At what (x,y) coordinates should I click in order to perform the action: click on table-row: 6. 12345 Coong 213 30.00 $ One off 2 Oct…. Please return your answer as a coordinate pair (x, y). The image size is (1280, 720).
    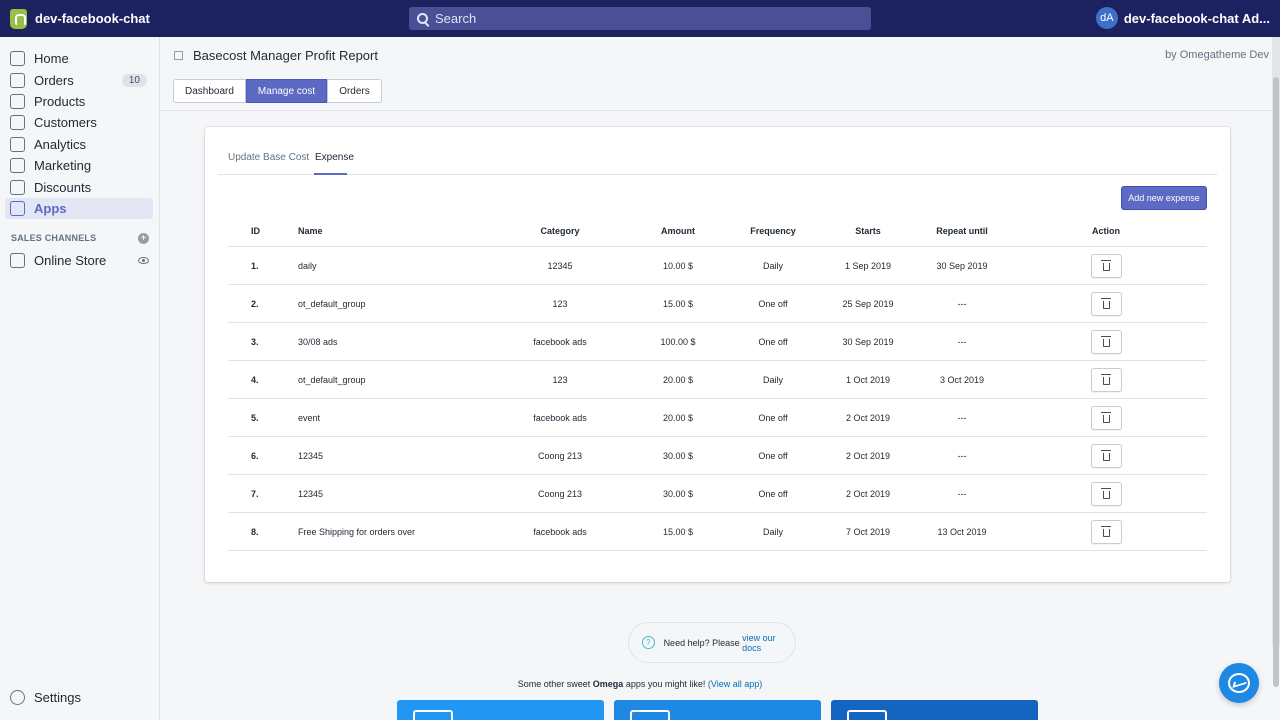
    Looking at the image, I should click on (717, 456).